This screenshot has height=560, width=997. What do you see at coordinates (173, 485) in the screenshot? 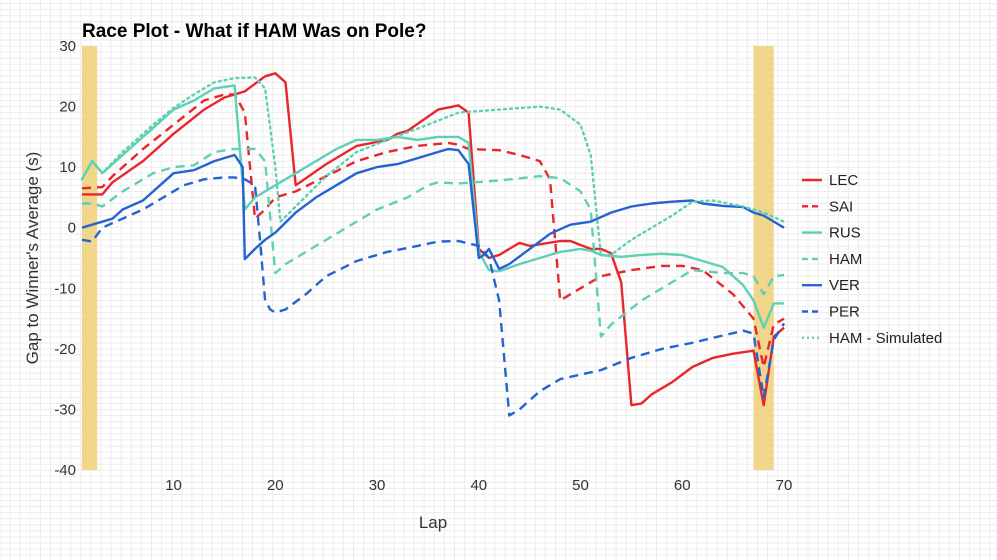
I see `x-tick-label: 10` at bounding box center [173, 485].